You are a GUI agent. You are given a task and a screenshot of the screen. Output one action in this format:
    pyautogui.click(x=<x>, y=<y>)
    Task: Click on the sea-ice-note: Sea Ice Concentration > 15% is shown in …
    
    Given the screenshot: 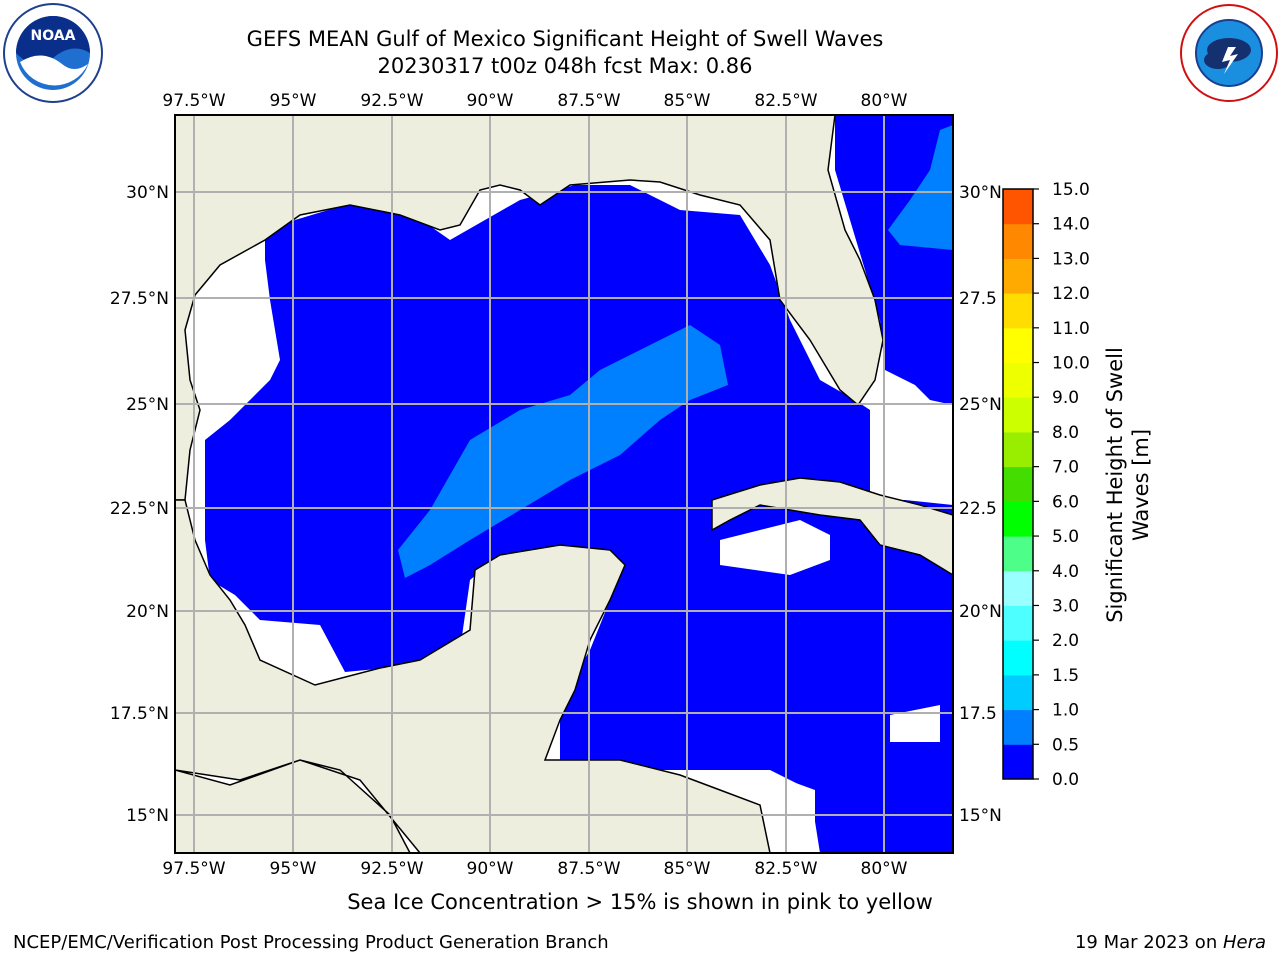 What is the action you would take?
    pyautogui.click(x=640, y=902)
    